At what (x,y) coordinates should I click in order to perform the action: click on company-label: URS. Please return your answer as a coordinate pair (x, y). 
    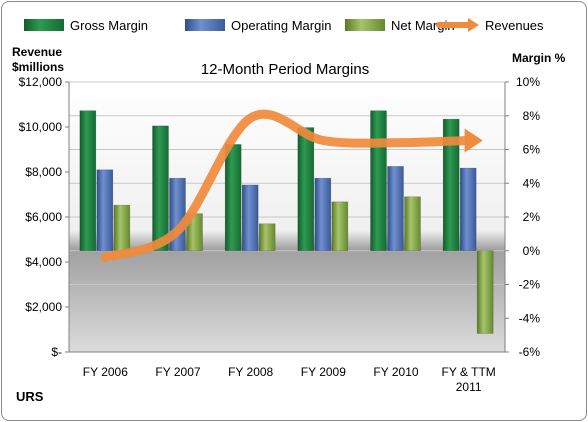
    Looking at the image, I should click on (30, 396).